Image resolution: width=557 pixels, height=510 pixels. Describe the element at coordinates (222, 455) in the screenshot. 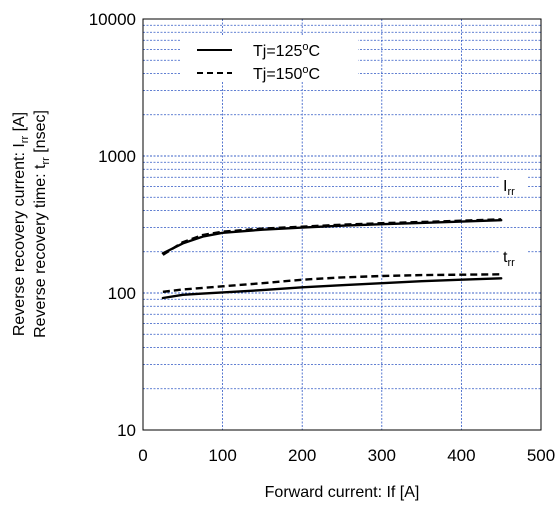

I see `x-tick-label: 100` at that location.